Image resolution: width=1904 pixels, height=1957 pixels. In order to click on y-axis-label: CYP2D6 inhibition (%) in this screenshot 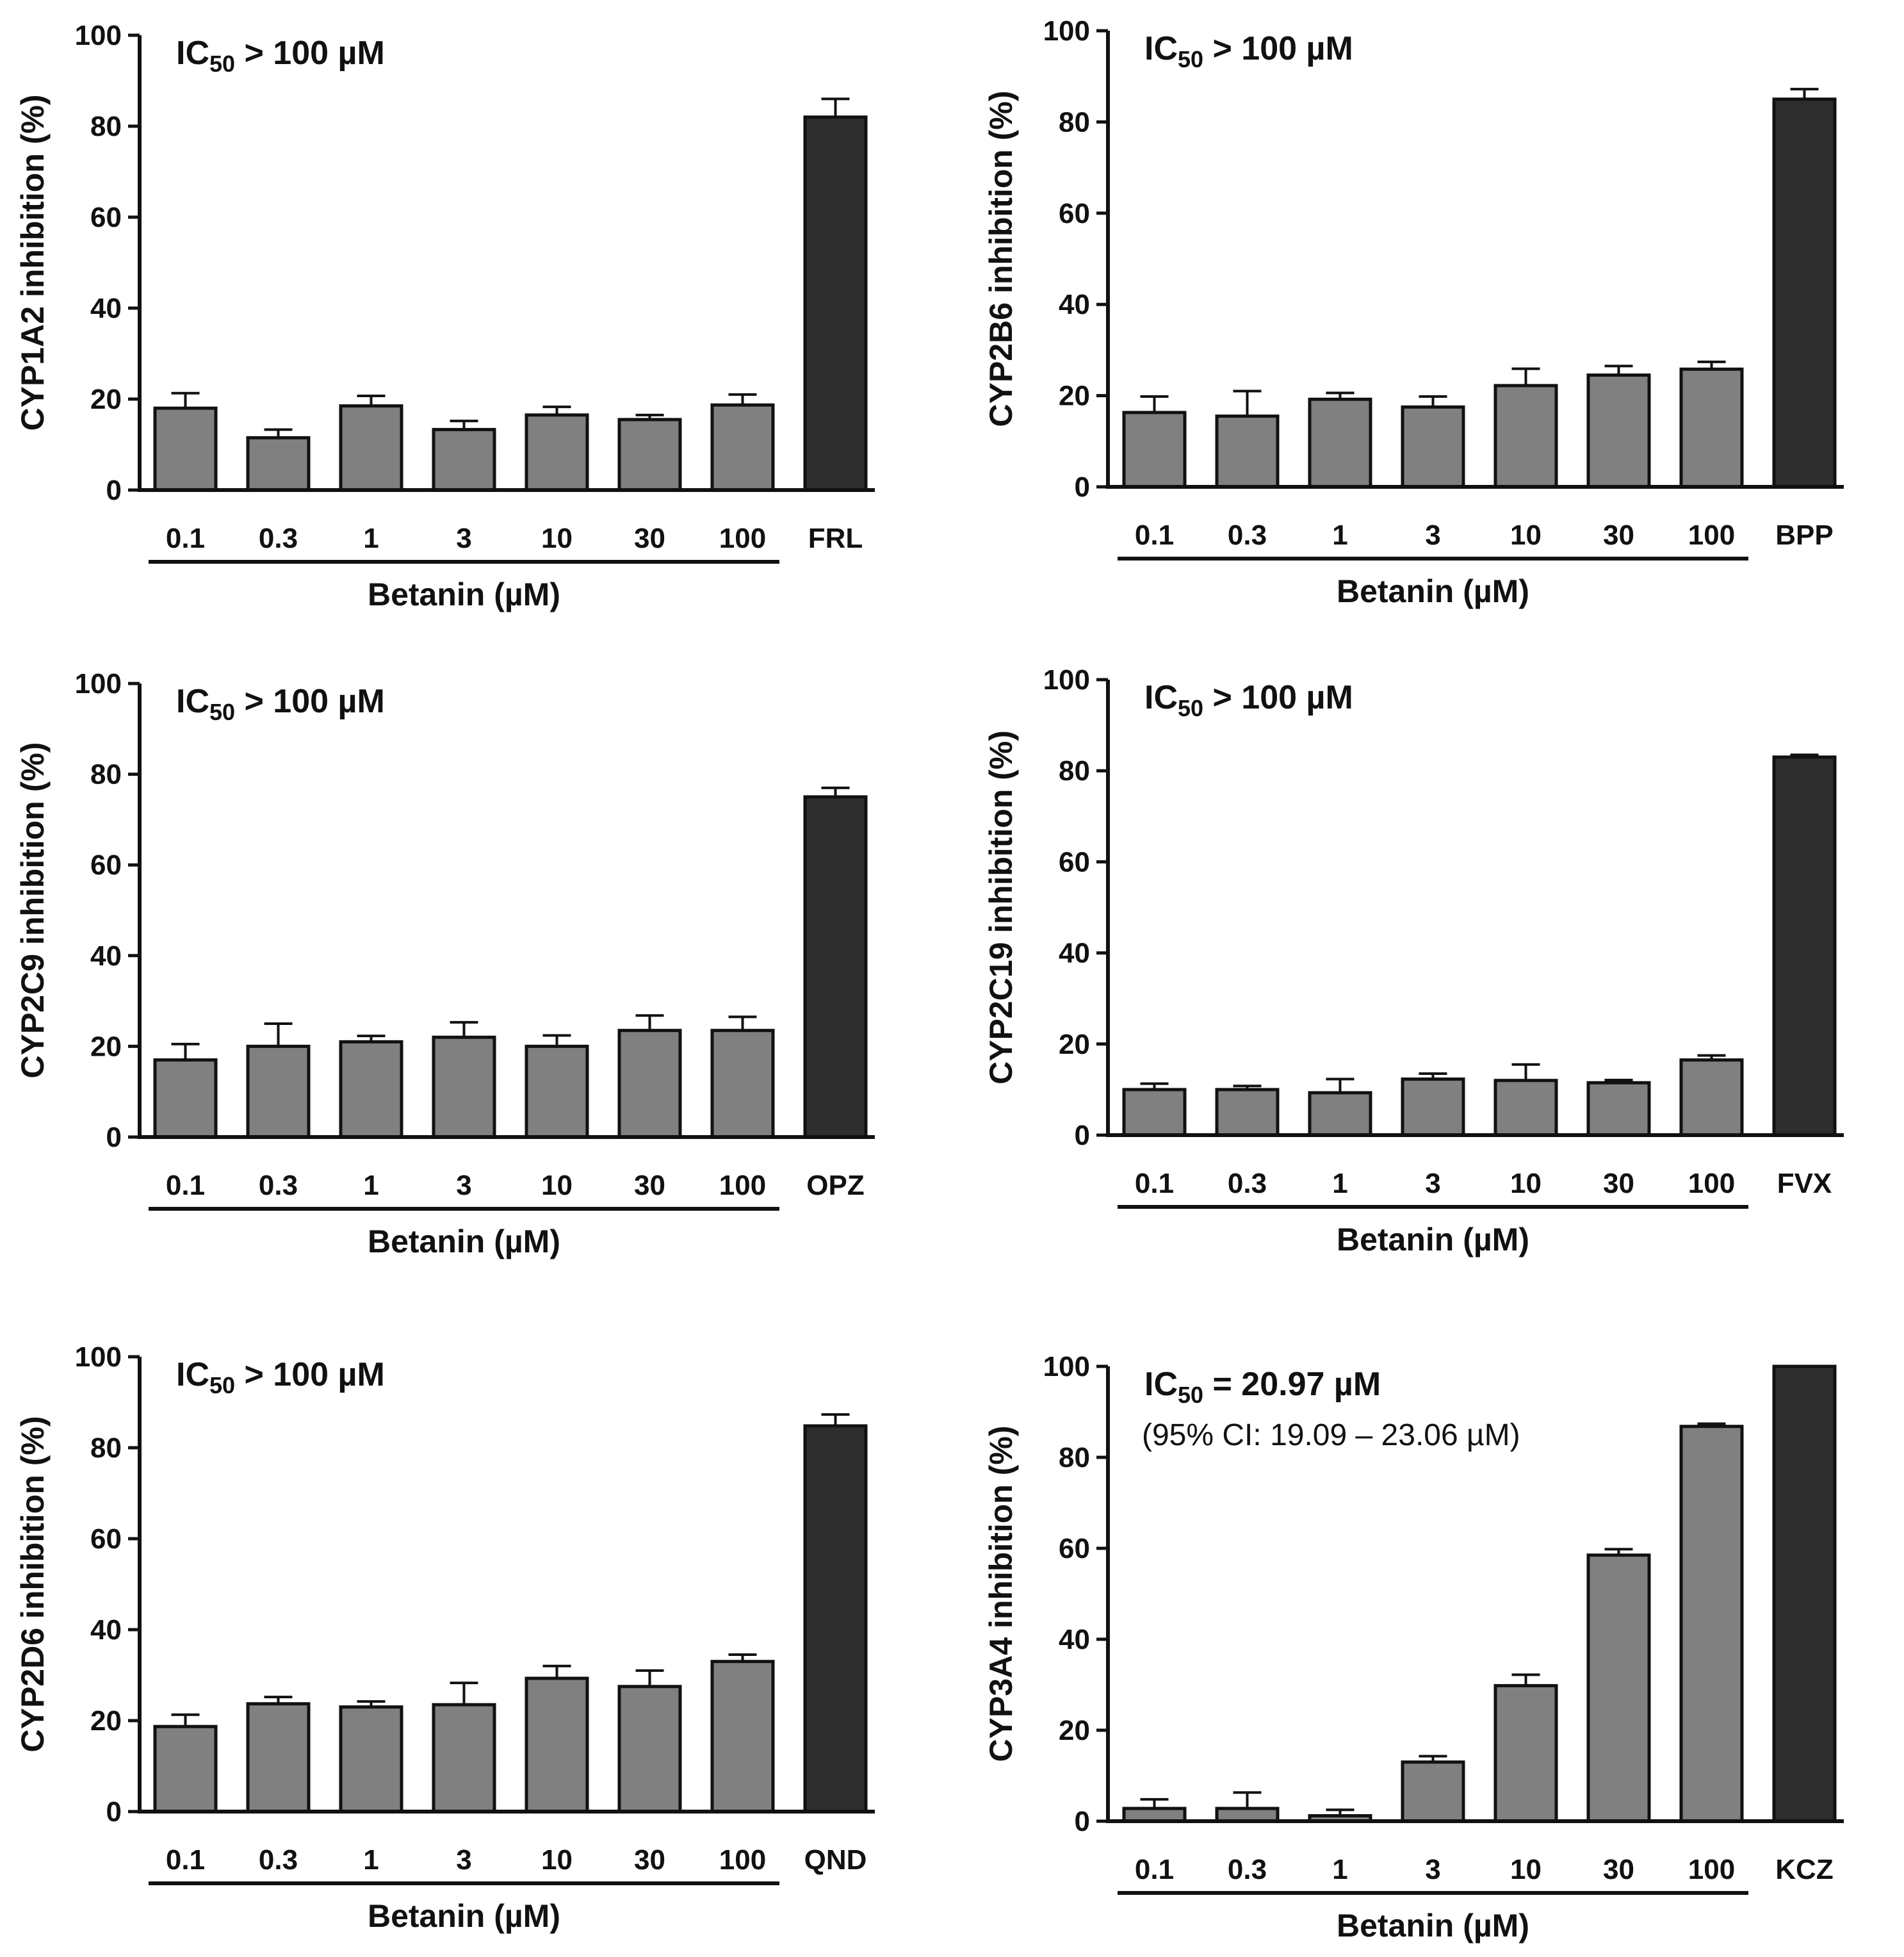, I will do `click(33, 1584)`.